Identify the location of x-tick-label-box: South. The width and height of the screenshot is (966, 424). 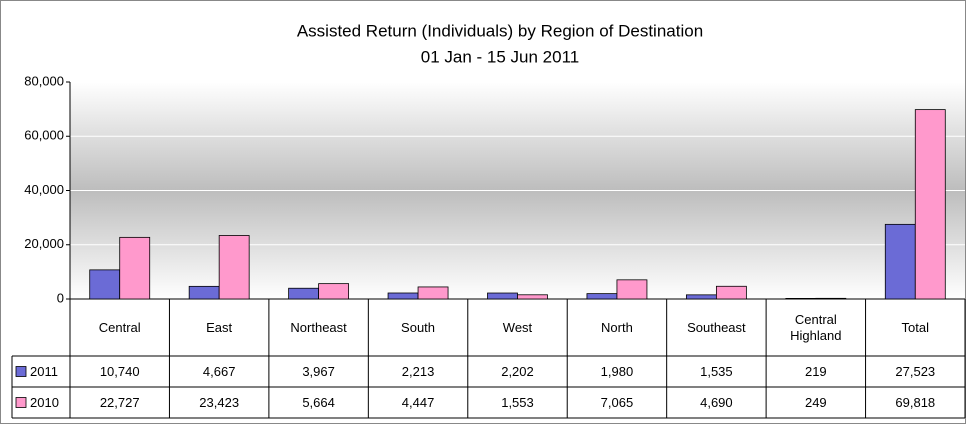
(418, 327).